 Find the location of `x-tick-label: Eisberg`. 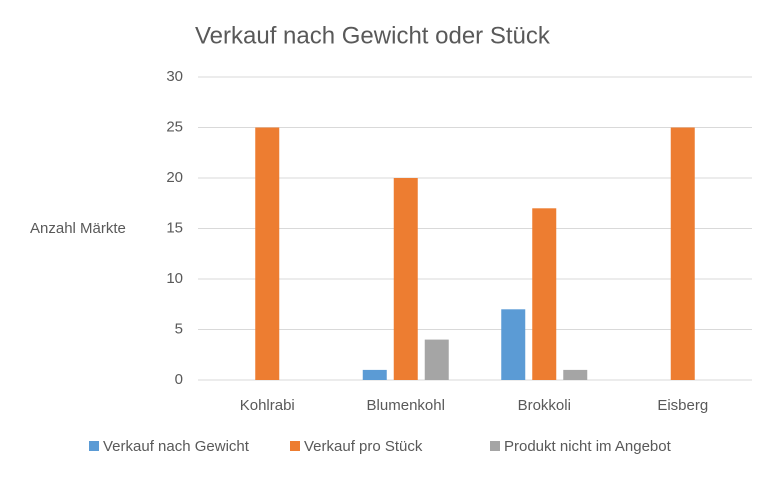

x-tick-label: Eisberg is located at coordinates (682, 405).